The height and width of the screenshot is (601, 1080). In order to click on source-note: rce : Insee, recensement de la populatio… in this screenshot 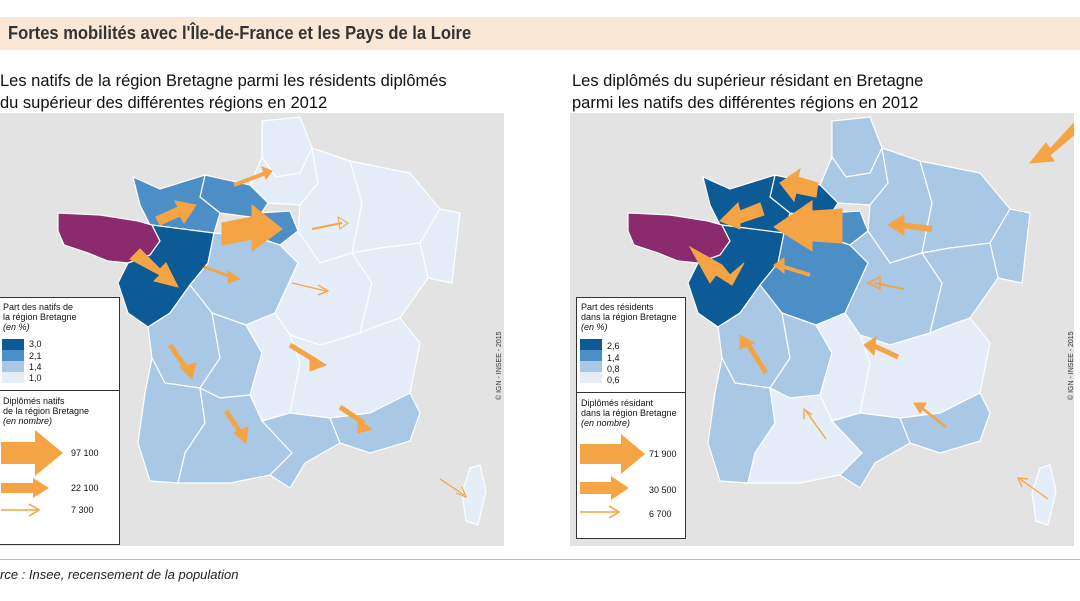, I will do `click(119, 574)`.